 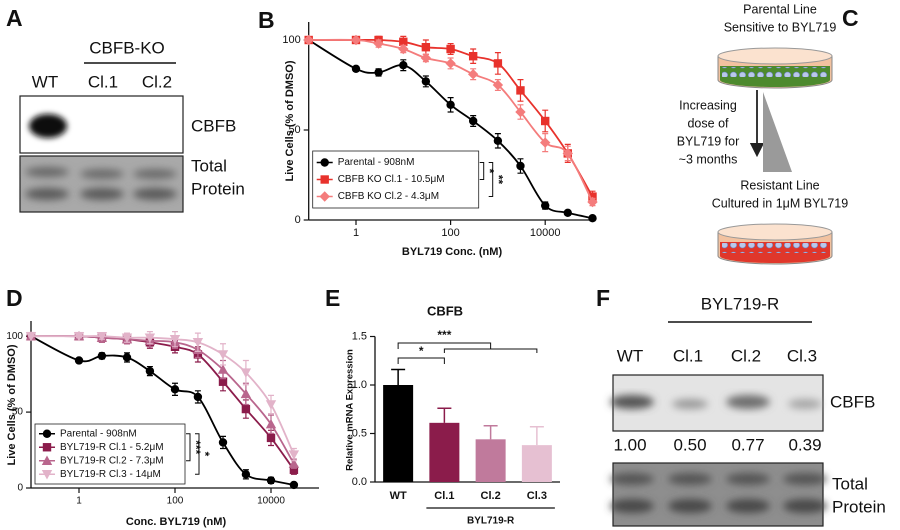 What do you see at coordinates (780, 27) in the screenshot?
I see `caption: Sensitive to BYL719` at bounding box center [780, 27].